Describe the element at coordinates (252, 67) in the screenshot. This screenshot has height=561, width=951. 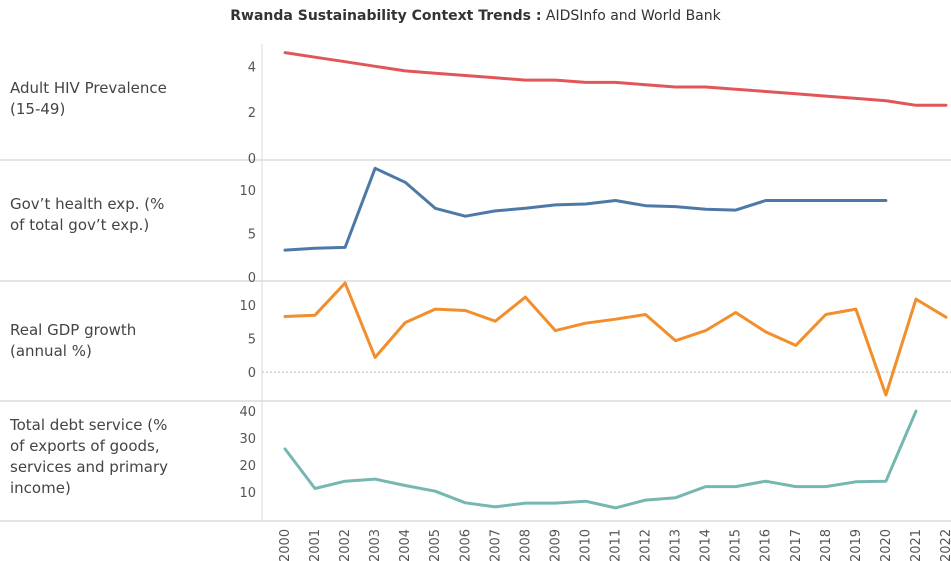
I see `y-tick-label: 4` at that location.